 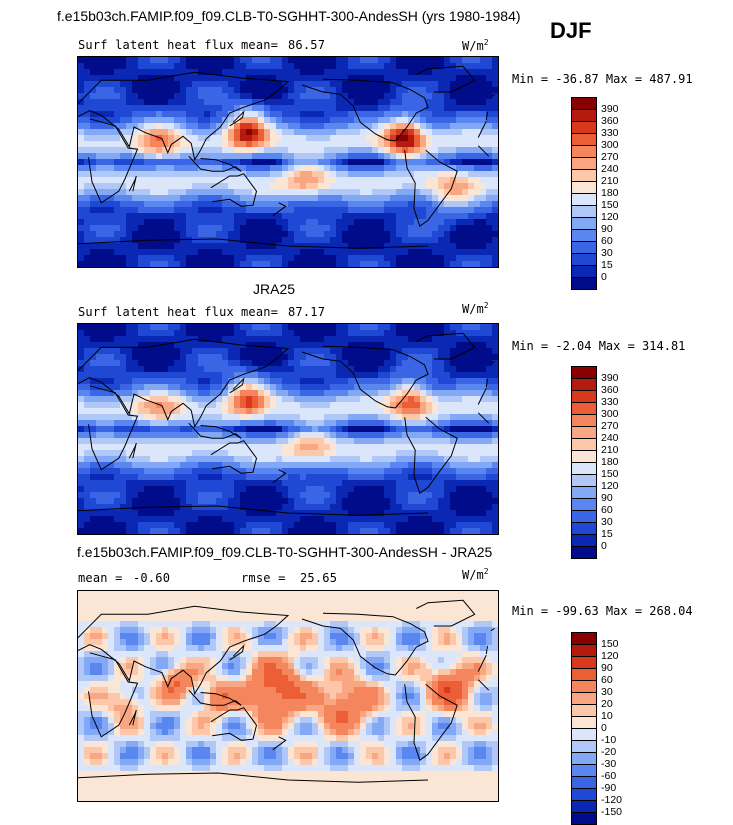 What do you see at coordinates (306, 312) in the screenshot?
I see `panel2-mean-value: 87.17` at bounding box center [306, 312].